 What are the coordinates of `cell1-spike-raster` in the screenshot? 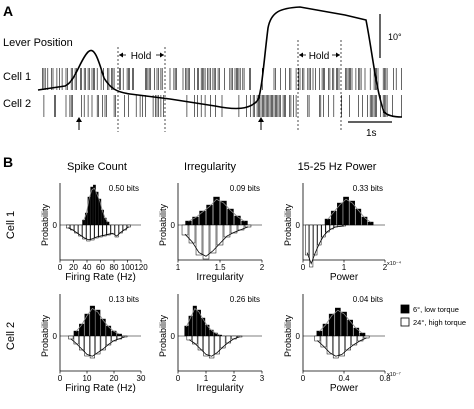 It's located at (222, 79).